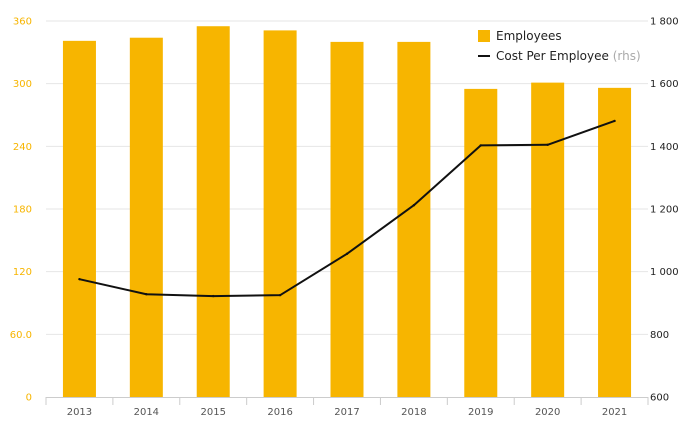 This screenshot has width=700, height=433. I want to click on y-left-tick-label: 120, so click(22, 272).